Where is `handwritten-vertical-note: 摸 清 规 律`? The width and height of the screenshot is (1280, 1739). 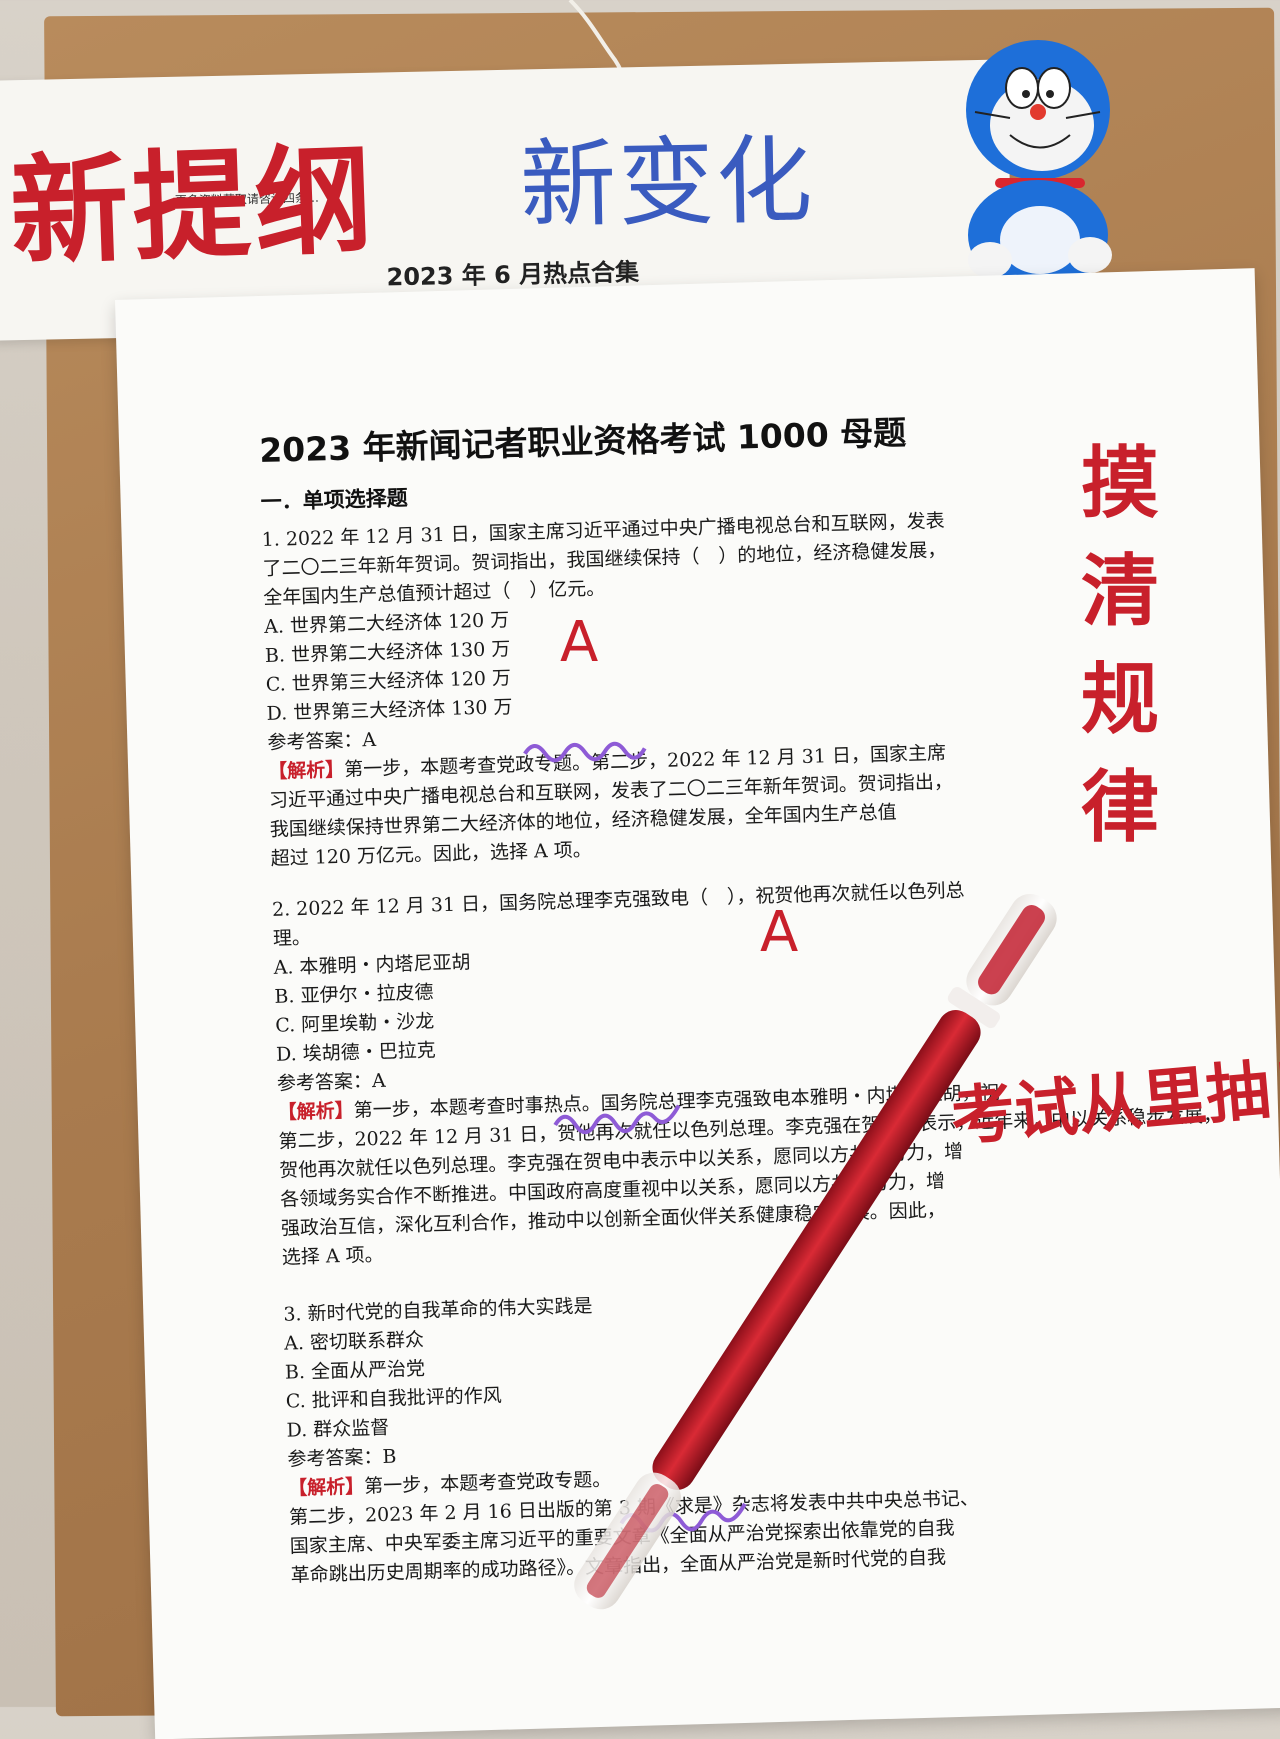
handwritten-vertical-note: 摸 清 规 律 is located at coordinates (1120, 646).